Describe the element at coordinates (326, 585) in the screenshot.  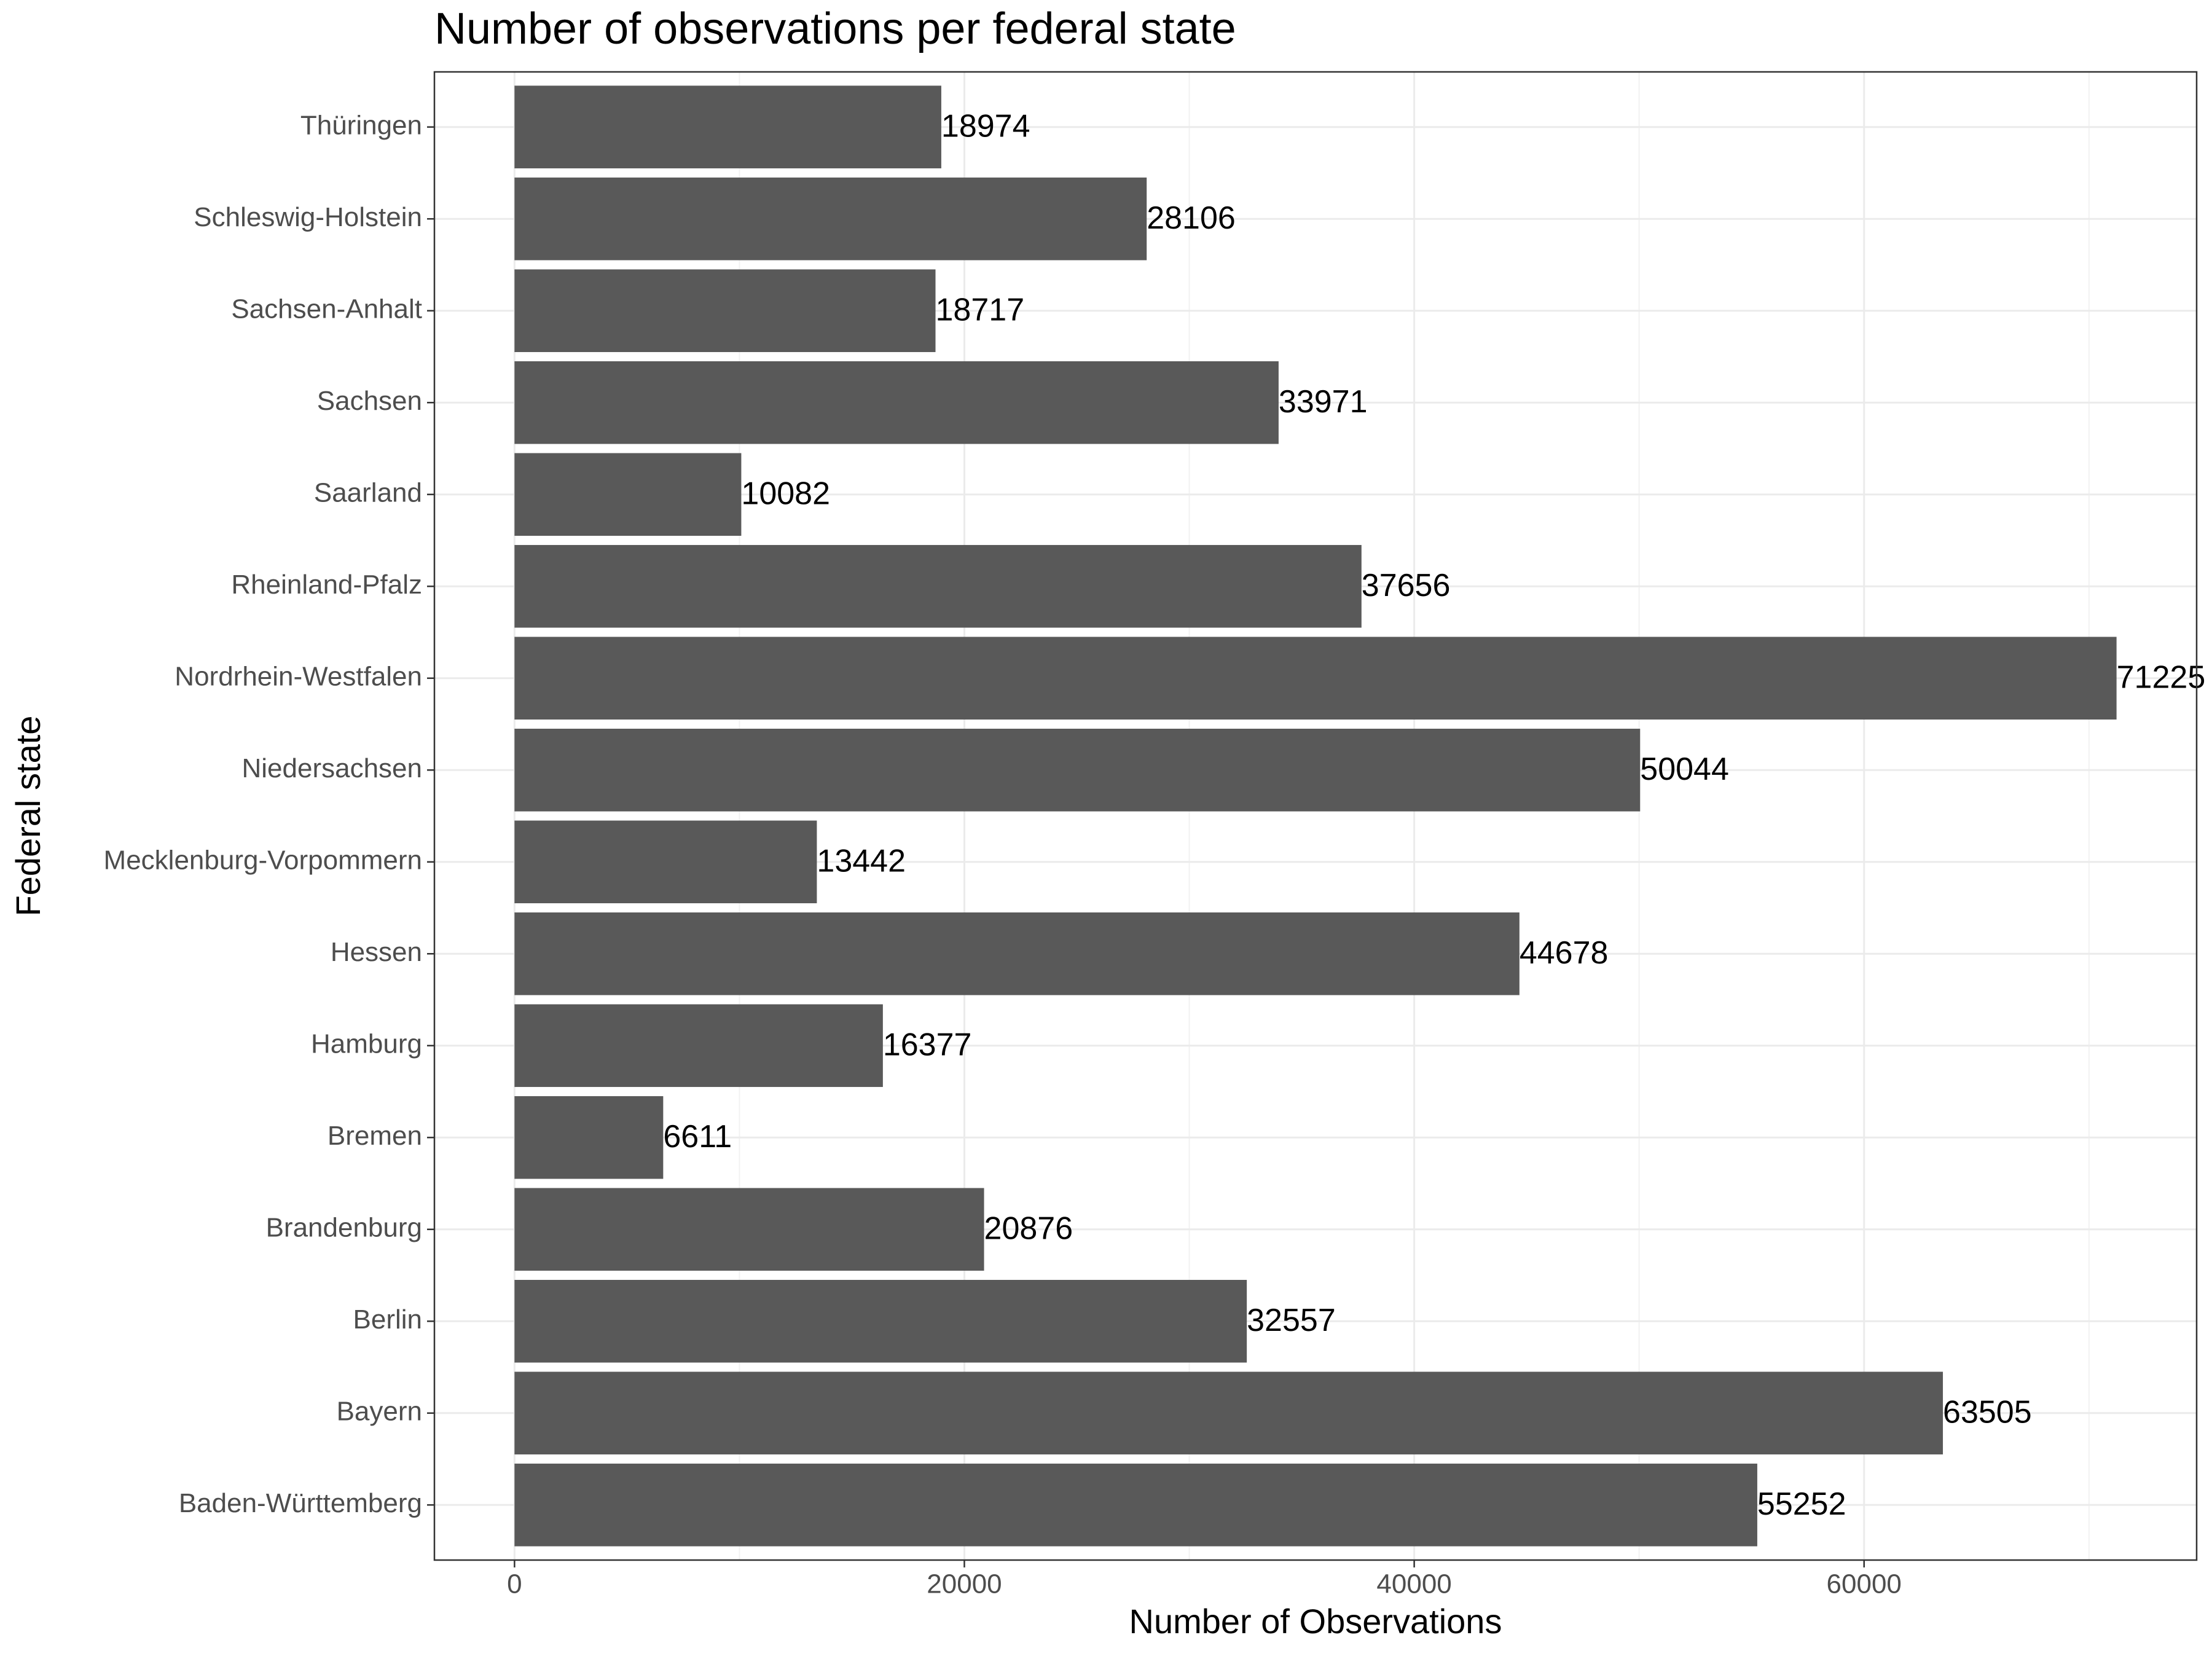
I see `y-tick-label: Rheinland-Pfalz` at that location.